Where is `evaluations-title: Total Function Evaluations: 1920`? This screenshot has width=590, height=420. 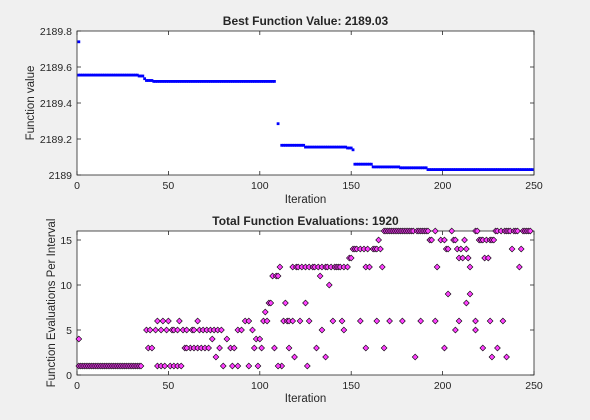 evaluations-title: Total Function Evaluations: 1920 is located at coordinates (305, 221).